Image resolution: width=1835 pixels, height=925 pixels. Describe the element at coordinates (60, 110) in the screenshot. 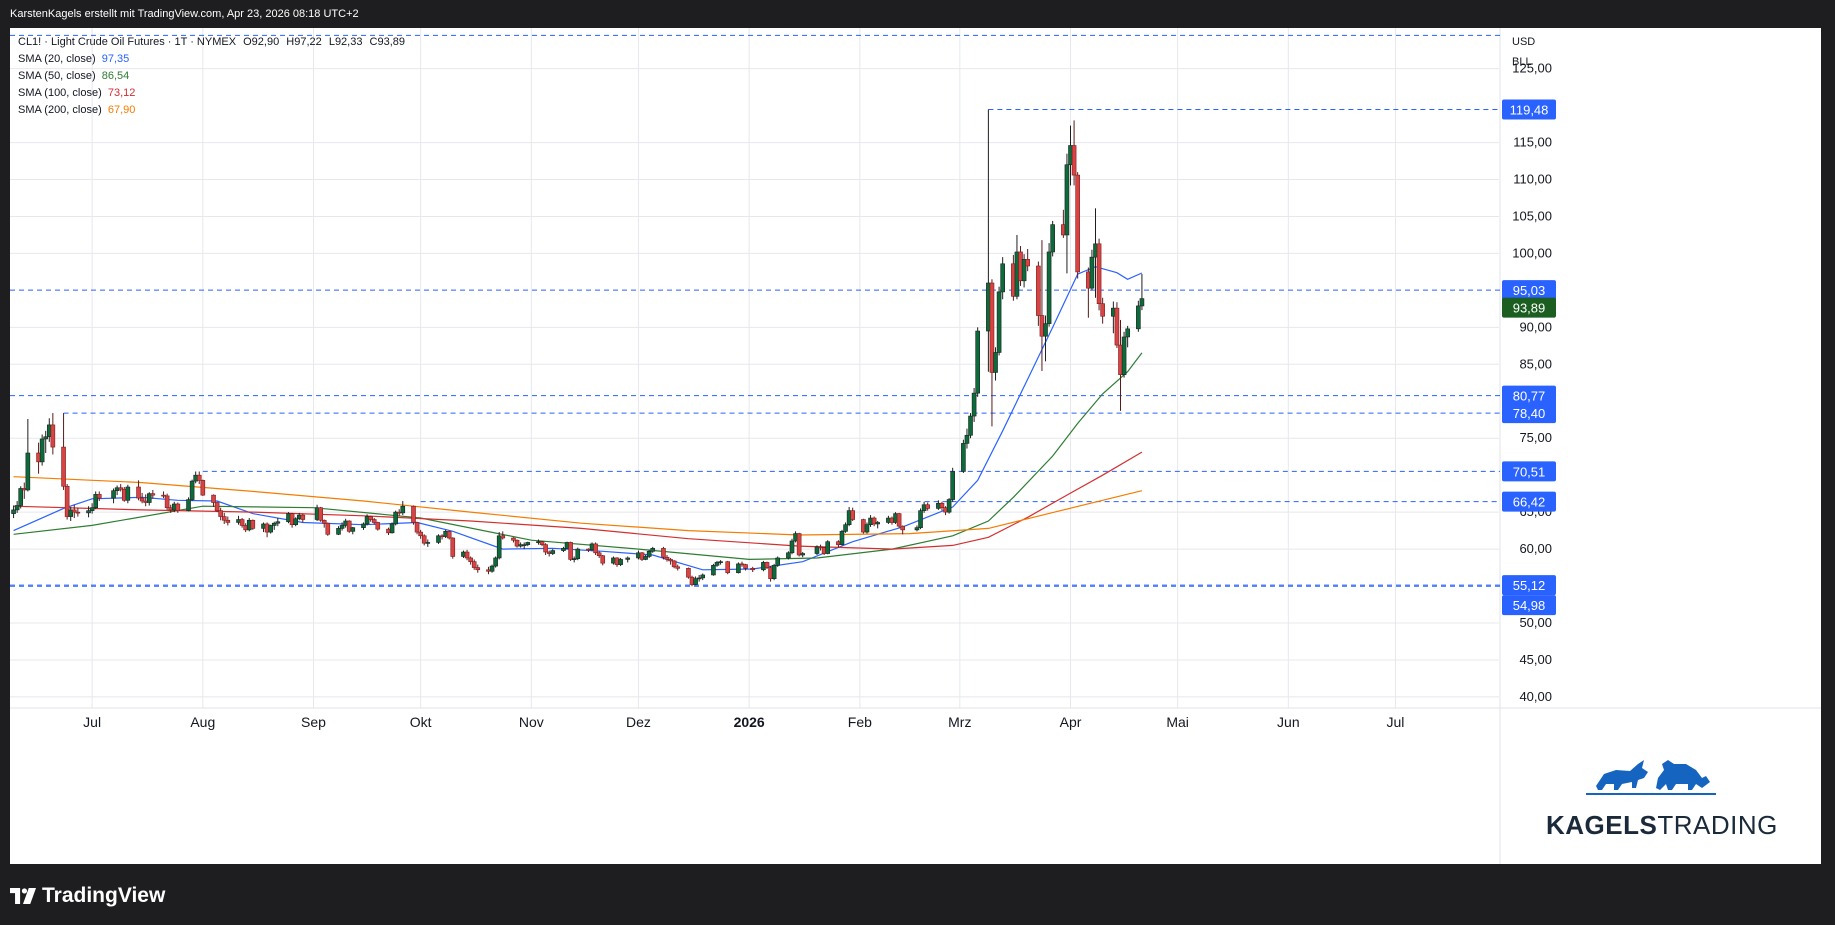

I see `indicator-label: SMA (200, close)` at that location.